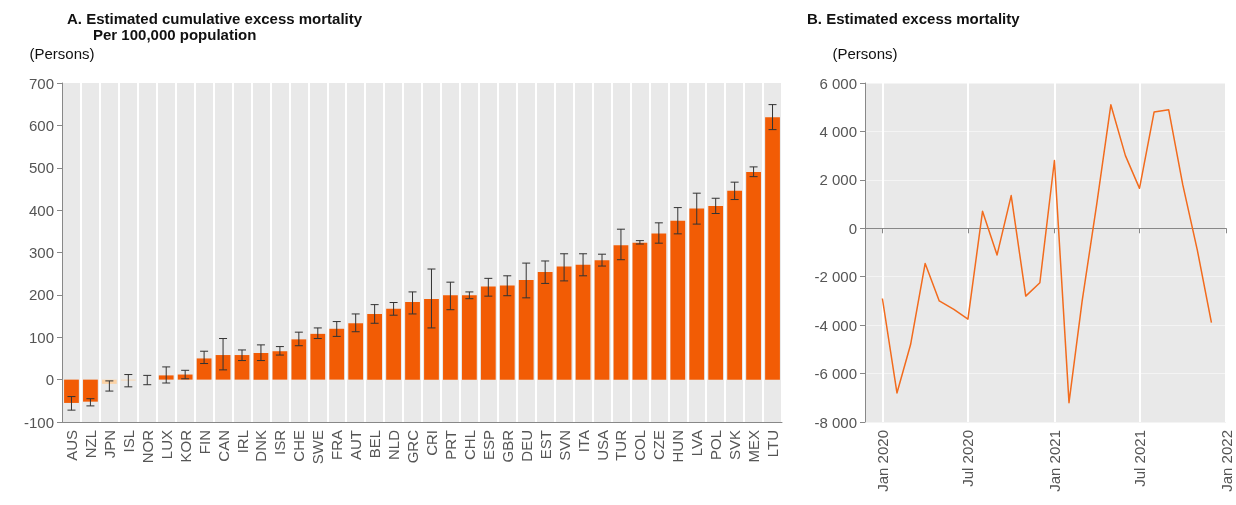 The height and width of the screenshot is (505, 1236). What do you see at coordinates (299, 446) in the screenshot?
I see `x-tick-label: CHE` at bounding box center [299, 446].